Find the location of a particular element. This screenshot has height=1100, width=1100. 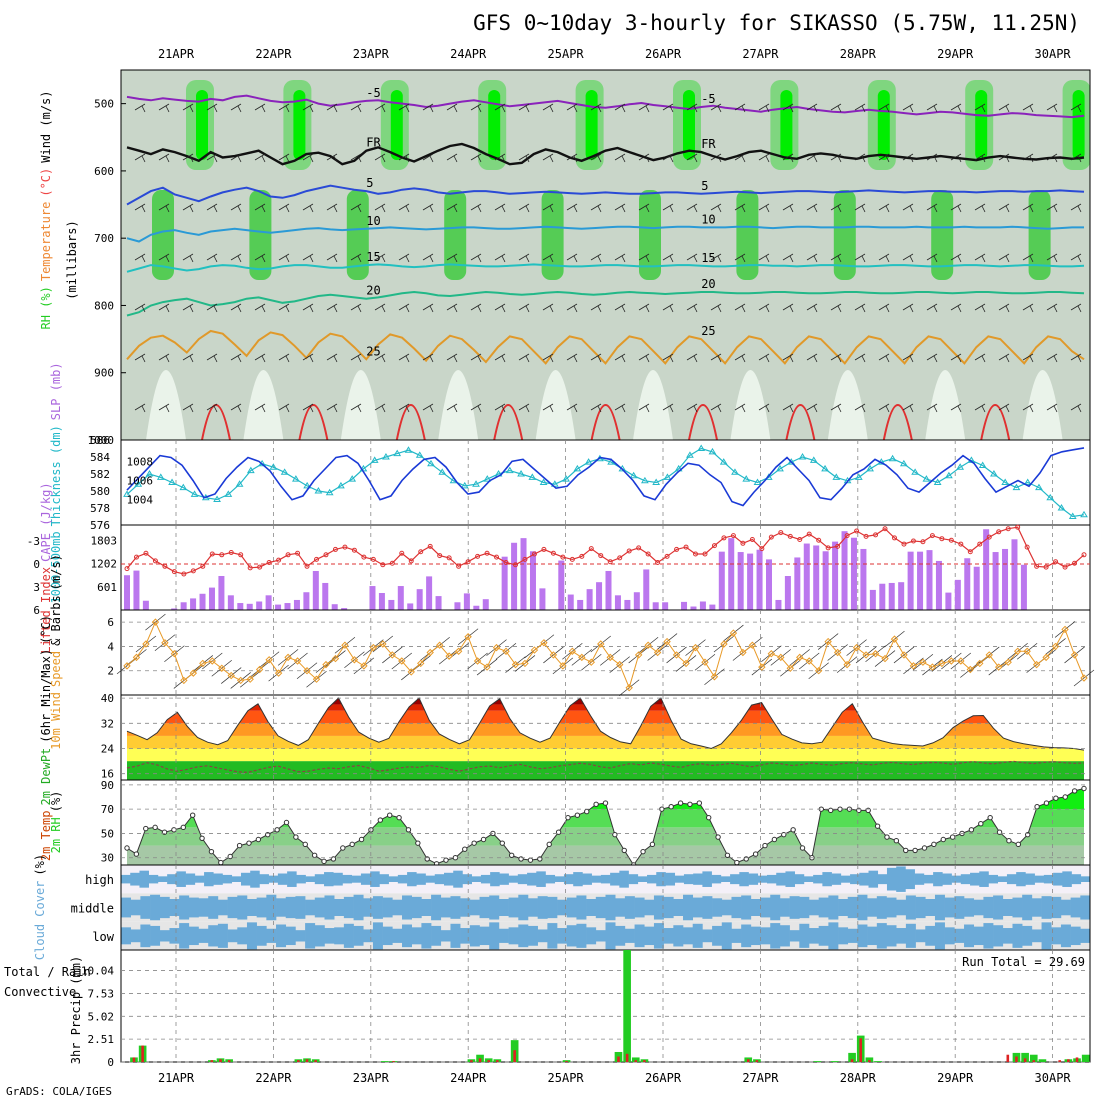

date-label-top: 29APR is located at coordinates (955, 54).